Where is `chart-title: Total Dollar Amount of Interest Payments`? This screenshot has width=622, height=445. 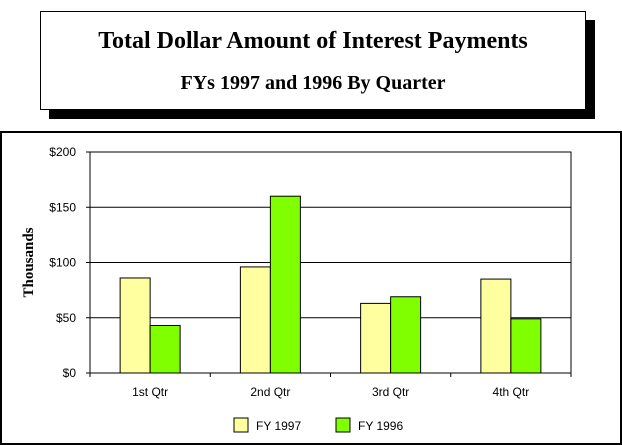 chart-title: Total Dollar Amount of Interest Payments is located at coordinates (313, 41).